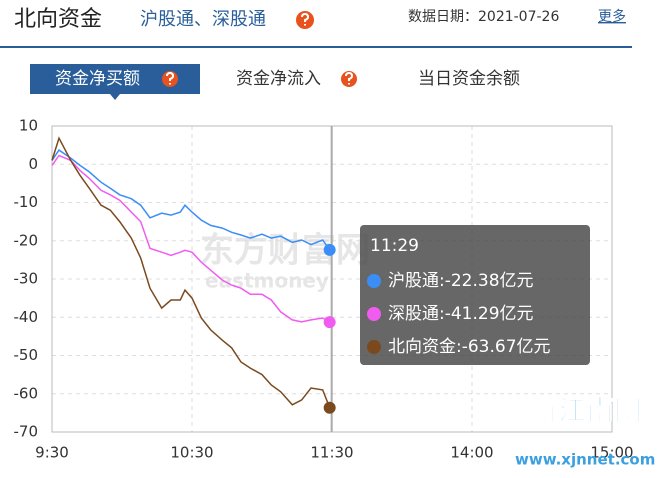  I want to click on title: 北向资金, so click(58, 19).